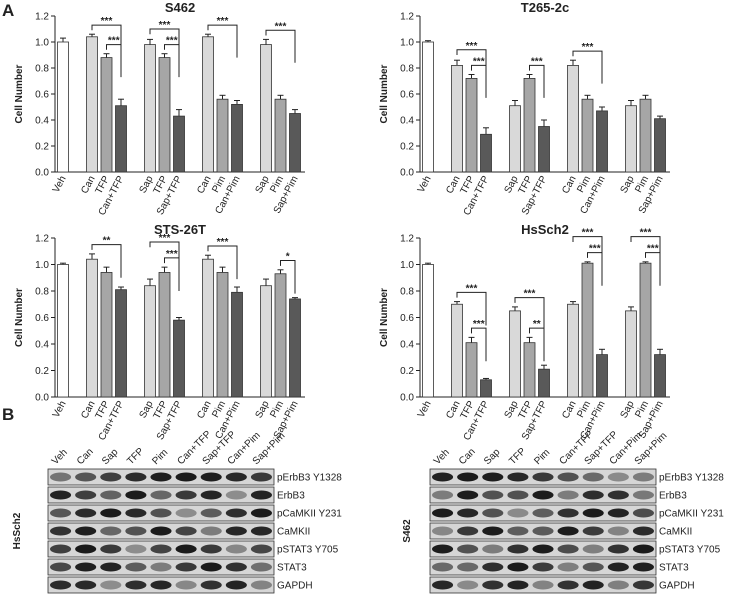  What do you see at coordinates (467, 456) in the screenshot?
I see `lane-label: Can` at bounding box center [467, 456].